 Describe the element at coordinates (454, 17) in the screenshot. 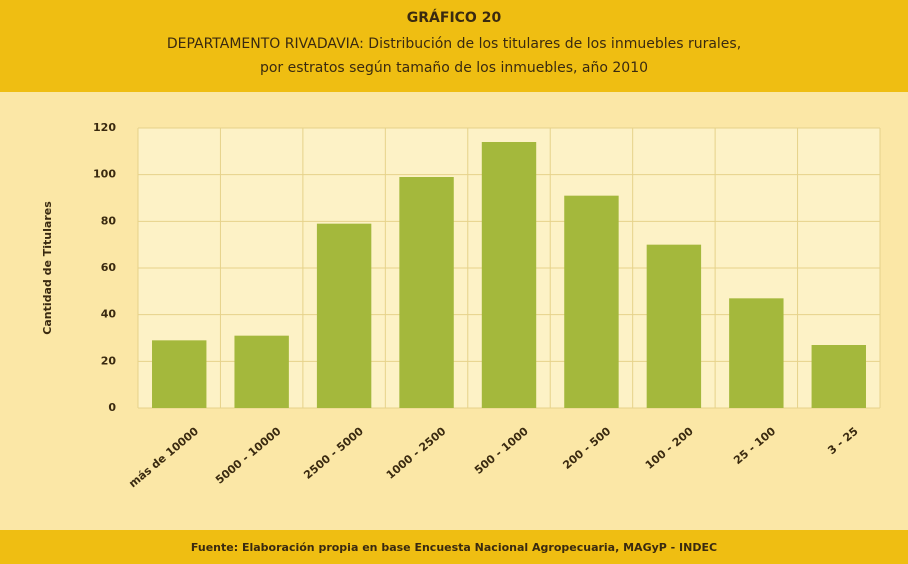

I see `chart-title: GRÁFICO 20` at that location.